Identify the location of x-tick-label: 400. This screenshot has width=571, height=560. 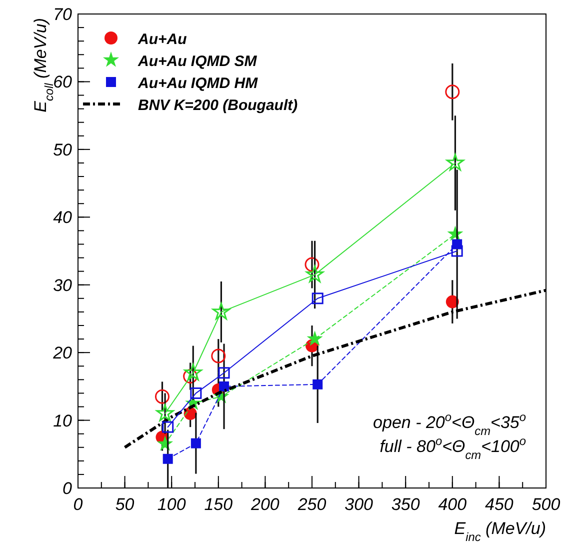
(453, 504).